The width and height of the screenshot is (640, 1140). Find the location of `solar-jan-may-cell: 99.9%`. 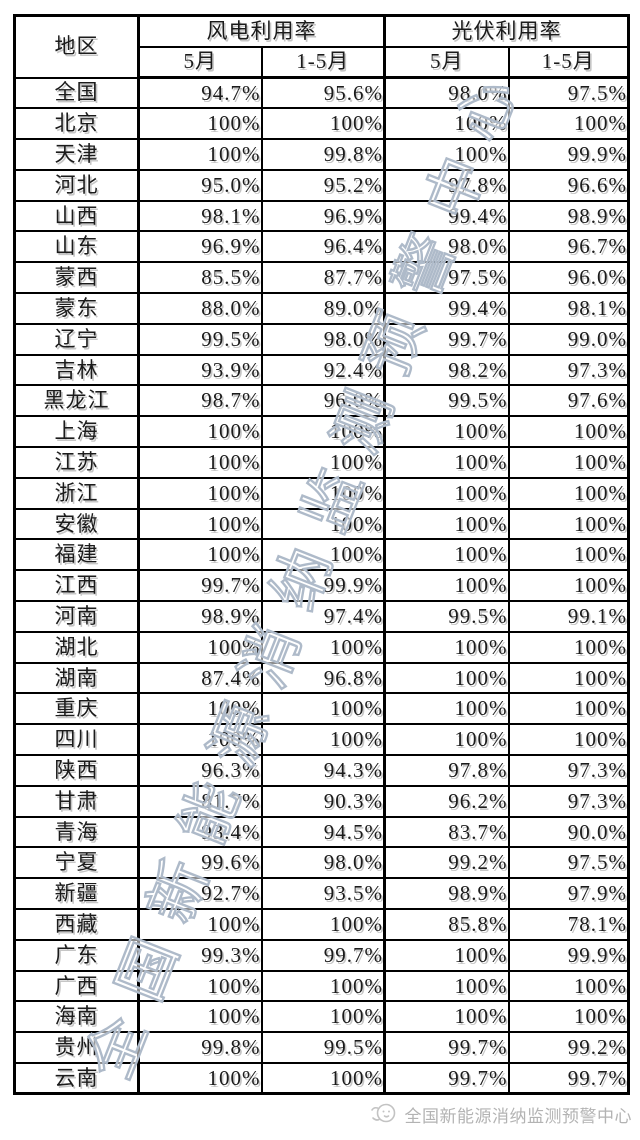

solar-jan-may-cell: 99.9% is located at coordinates (568, 154).